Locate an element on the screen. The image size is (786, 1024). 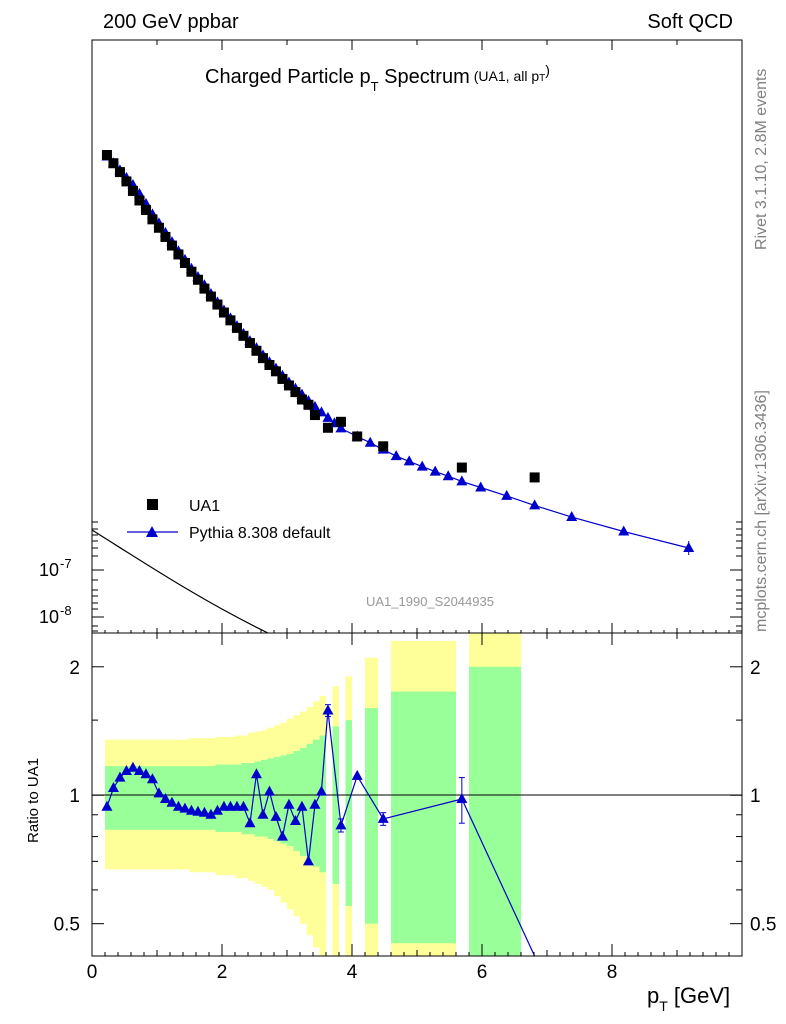
ratio-y-tick-label: 0.5 is located at coordinates (67, 925).